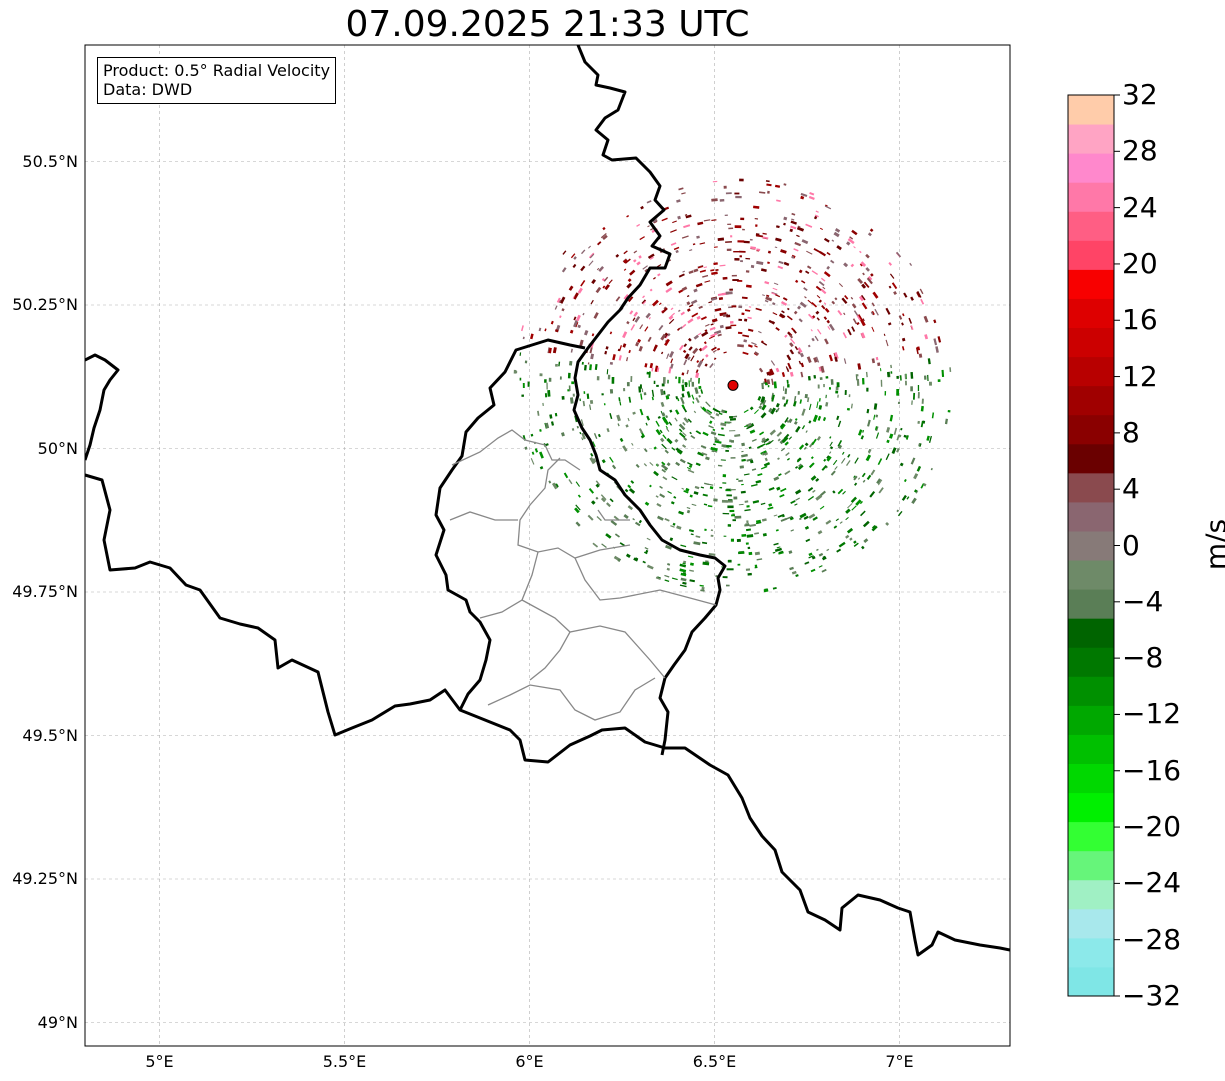 This screenshot has height=1081, width=1225. What do you see at coordinates (1140, 94) in the screenshot?
I see `colorbar-tick-label: 32` at bounding box center [1140, 94].